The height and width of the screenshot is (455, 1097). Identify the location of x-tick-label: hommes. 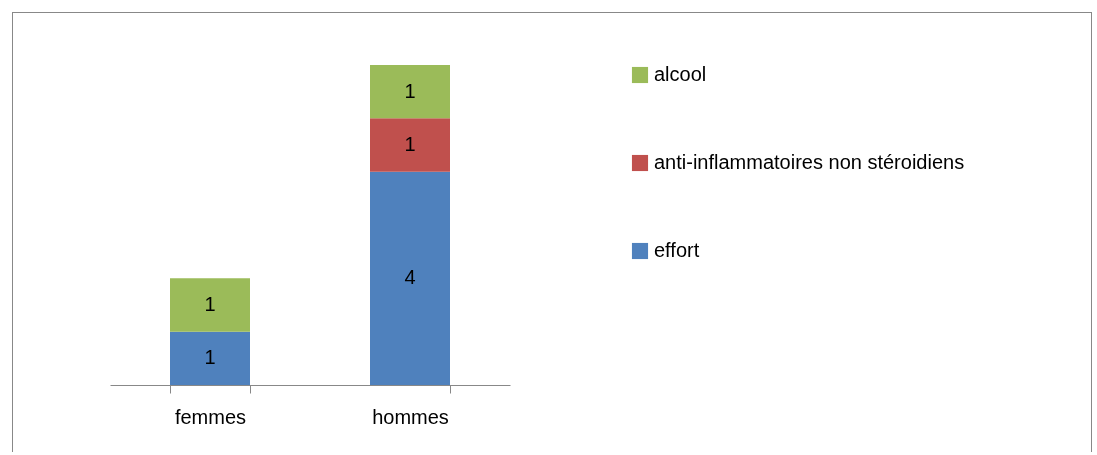
(410, 416).